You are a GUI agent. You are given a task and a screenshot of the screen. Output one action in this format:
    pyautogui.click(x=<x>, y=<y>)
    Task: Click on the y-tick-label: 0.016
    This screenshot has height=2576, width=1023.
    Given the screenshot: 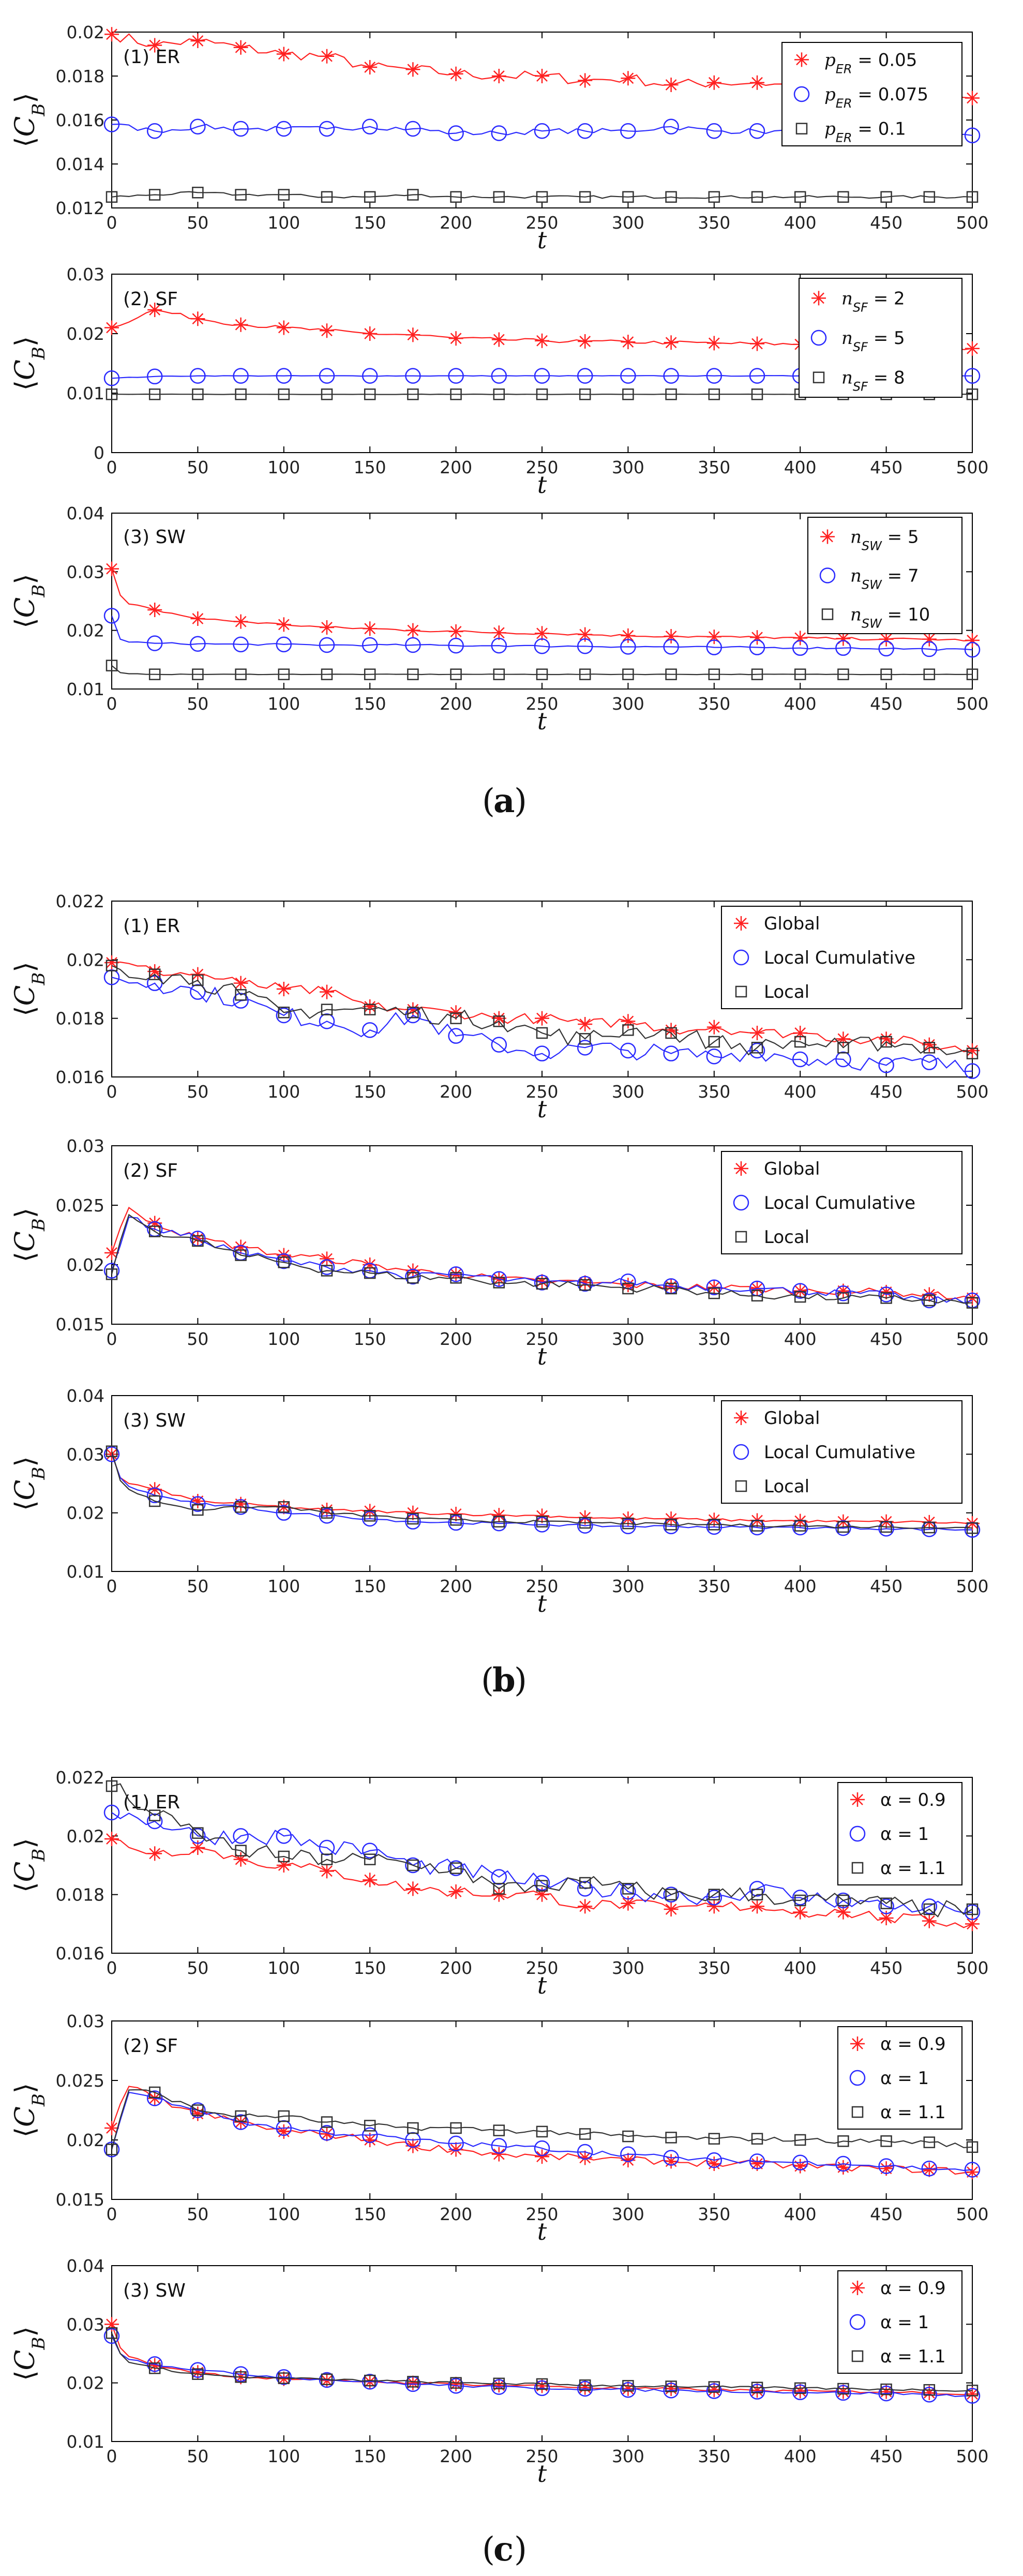 What is the action you would take?
    pyautogui.click(x=80, y=120)
    